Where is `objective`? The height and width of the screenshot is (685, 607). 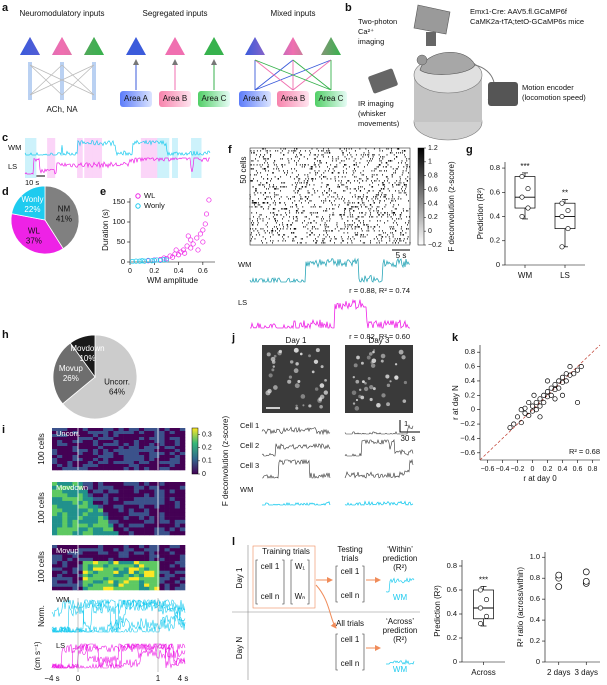
objective is located at coordinates (431, 39).